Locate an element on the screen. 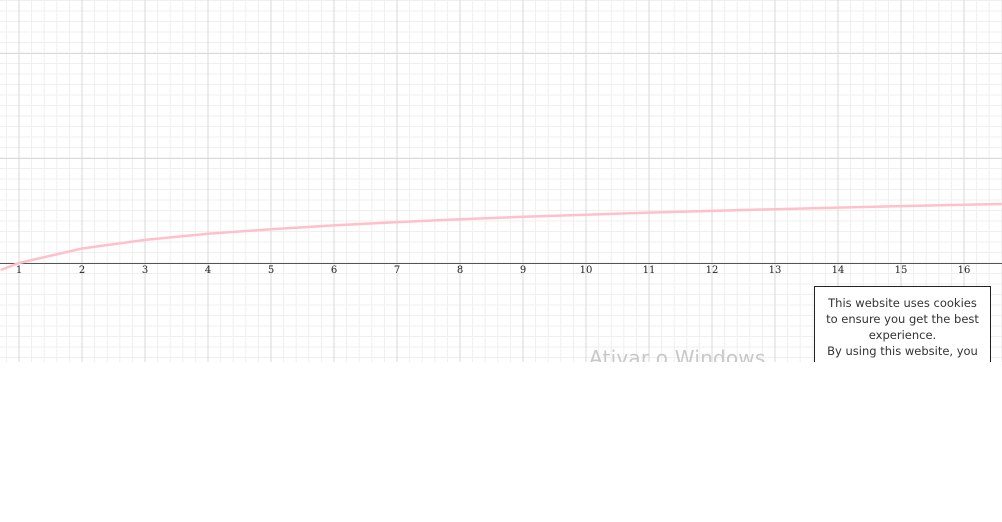 Image resolution: width=1002 pixels, height=522 pixels. x-tick-label: 12 is located at coordinates (712, 270).